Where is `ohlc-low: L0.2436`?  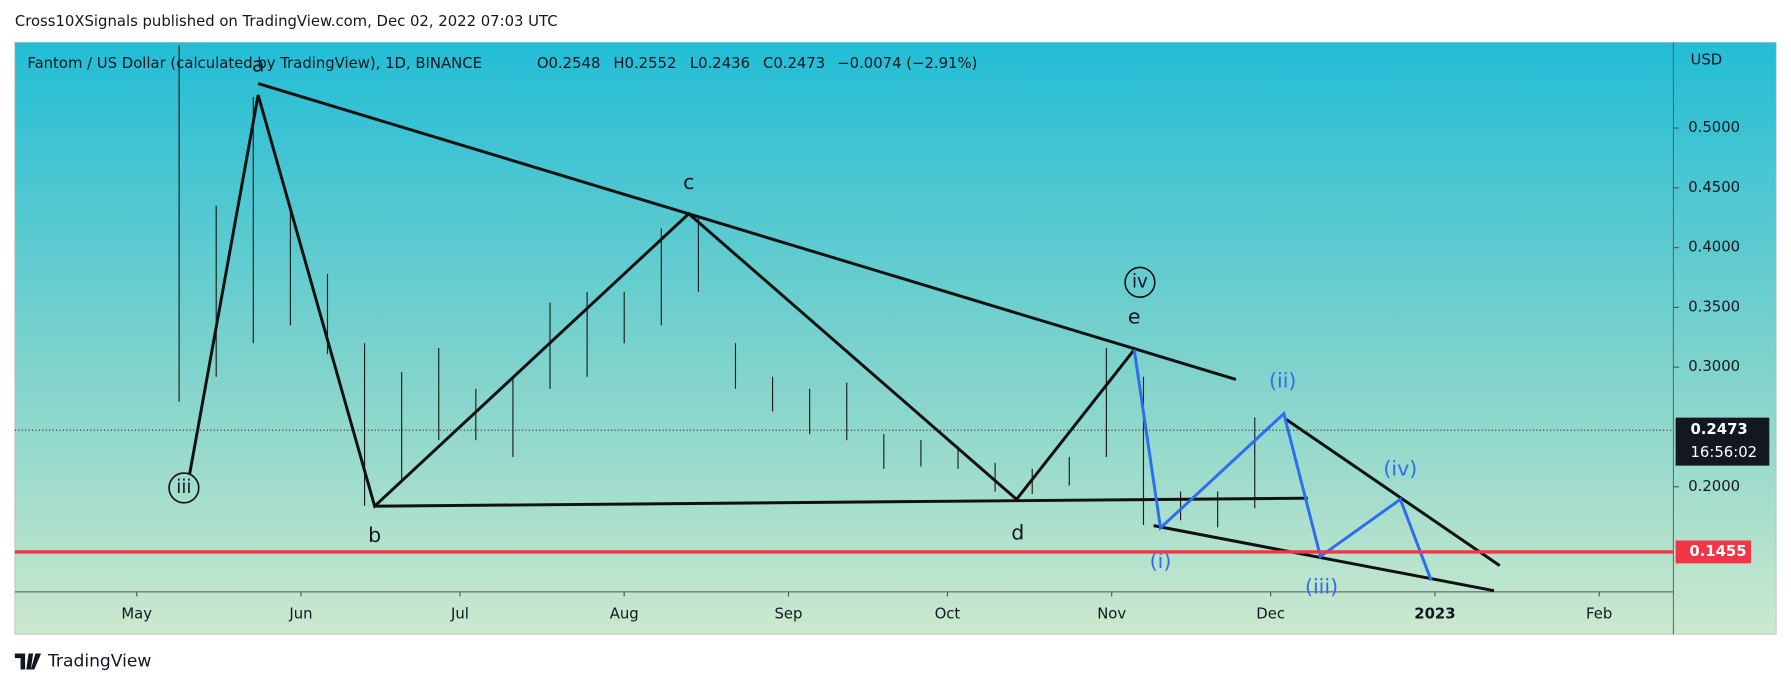 ohlc-low: L0.2436 is located at coordinates (720, 63).